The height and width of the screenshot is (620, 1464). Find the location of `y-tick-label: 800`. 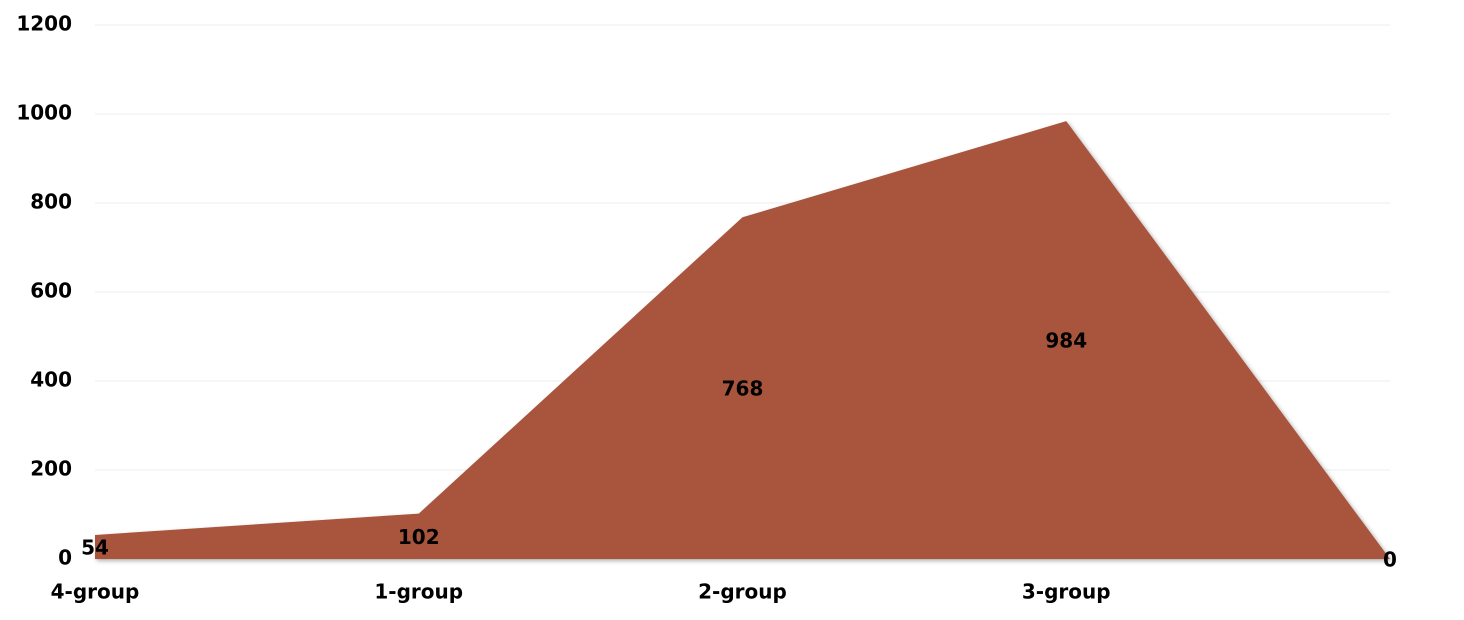

y-tick-label: 800 is located at coordinates (51, 202).